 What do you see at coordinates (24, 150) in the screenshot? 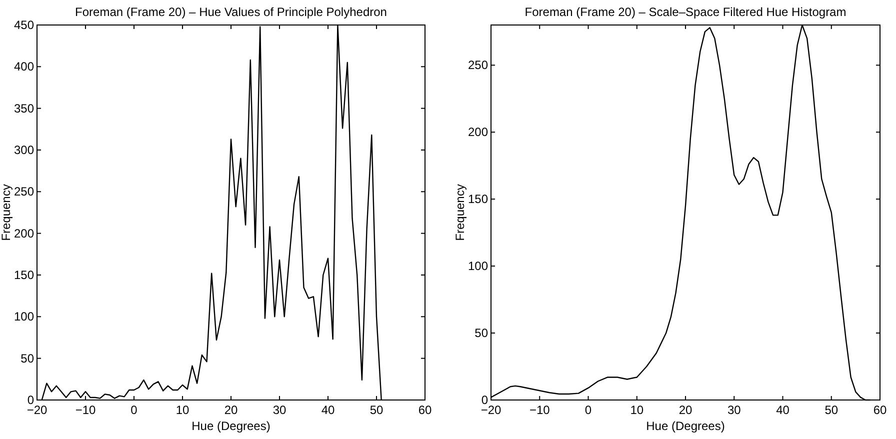
I see `y-tick-label: 300` at bounding box center [24, 150].